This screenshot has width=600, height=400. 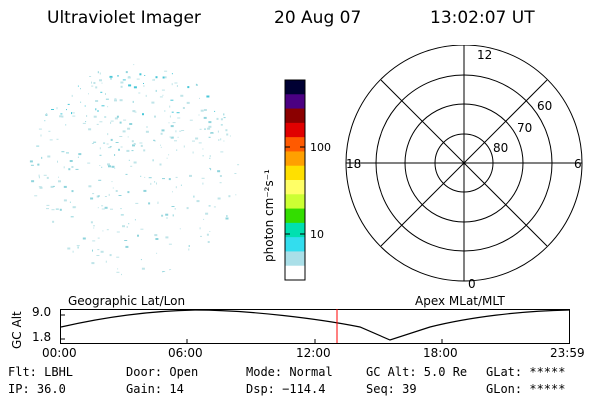 I want to click on colorbar-stripe, so click(x=295, y=244).